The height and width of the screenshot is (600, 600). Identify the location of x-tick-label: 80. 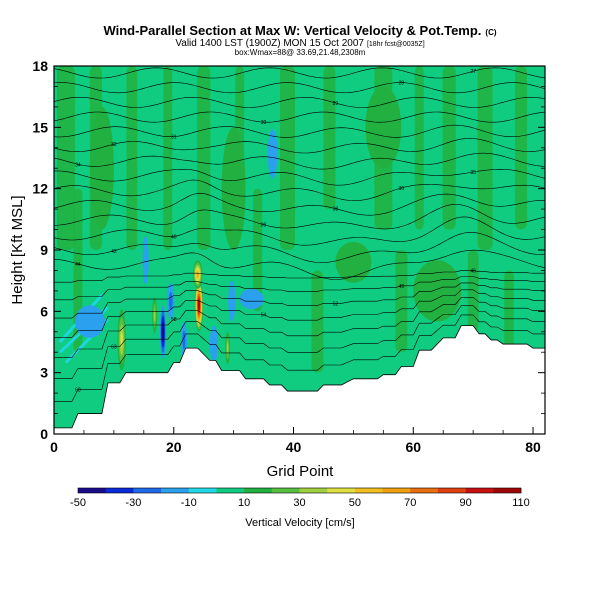
(533, 447).